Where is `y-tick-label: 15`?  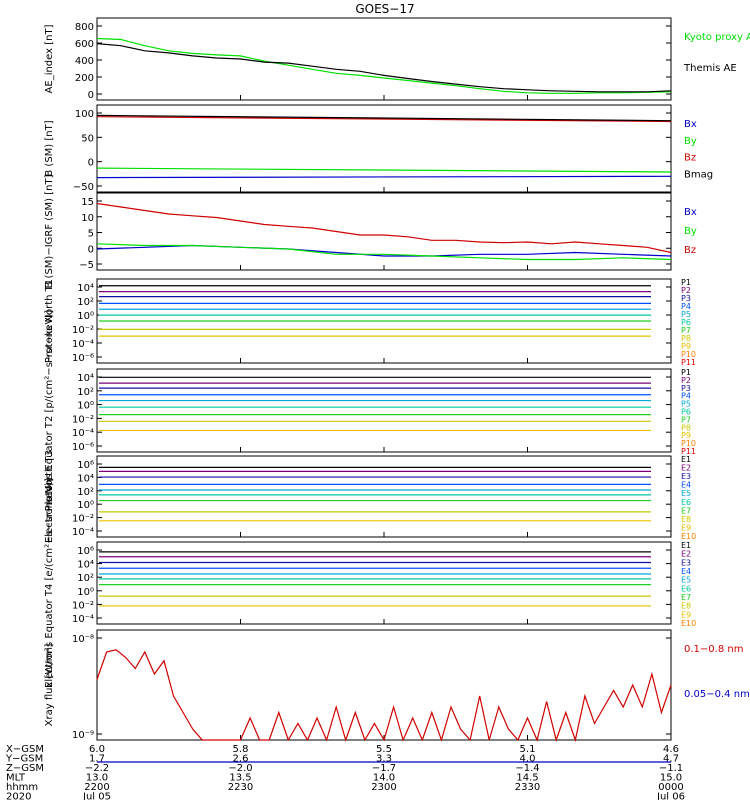 y-tick-label: 15 is located at coordinates (87, 202).